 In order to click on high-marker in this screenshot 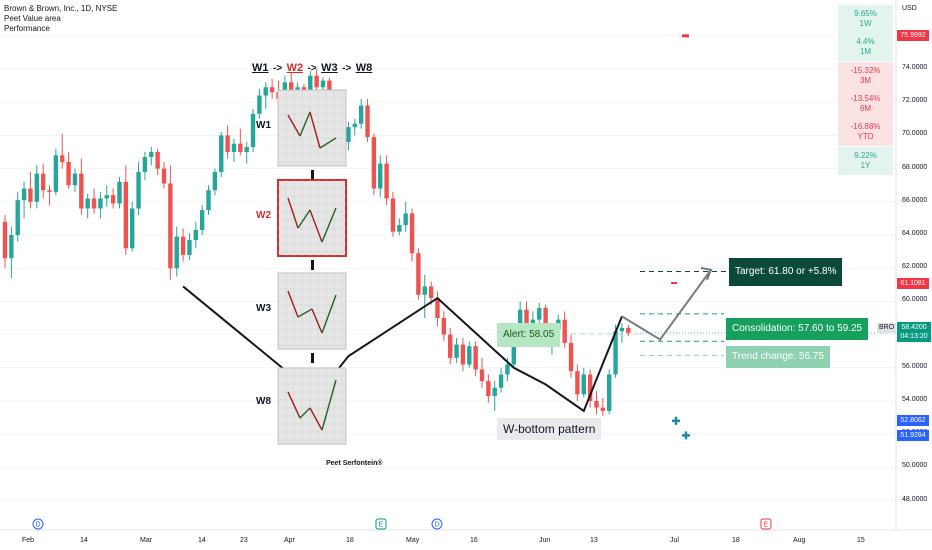, I will do `click(685, 36)`.